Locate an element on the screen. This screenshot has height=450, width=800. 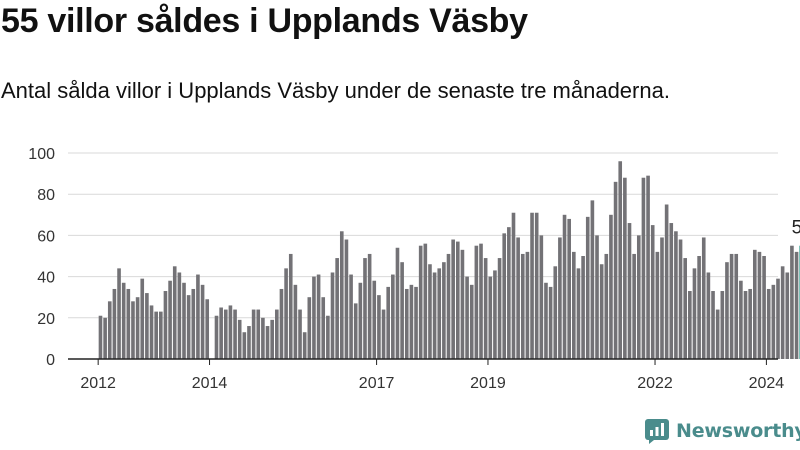
x-tick-label: 2012 is located at coordinates (98, 383).